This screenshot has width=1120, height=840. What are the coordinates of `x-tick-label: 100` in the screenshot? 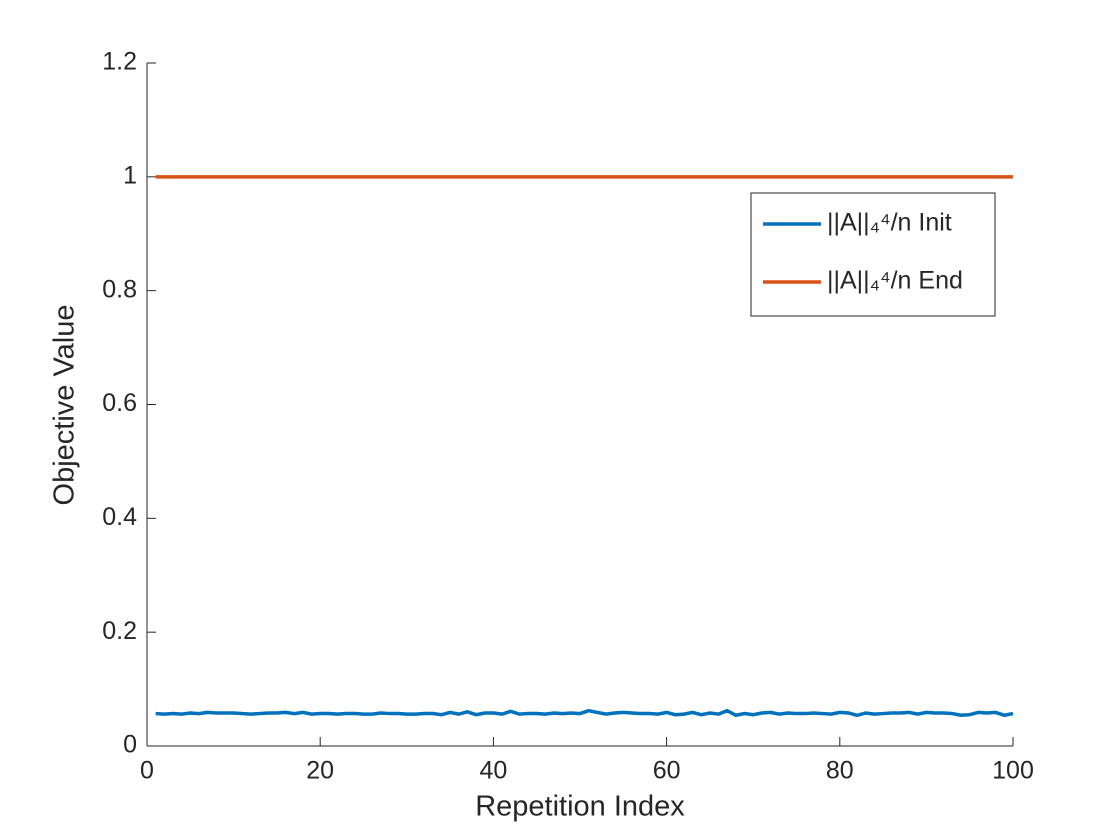 It's located at (1013, 771).